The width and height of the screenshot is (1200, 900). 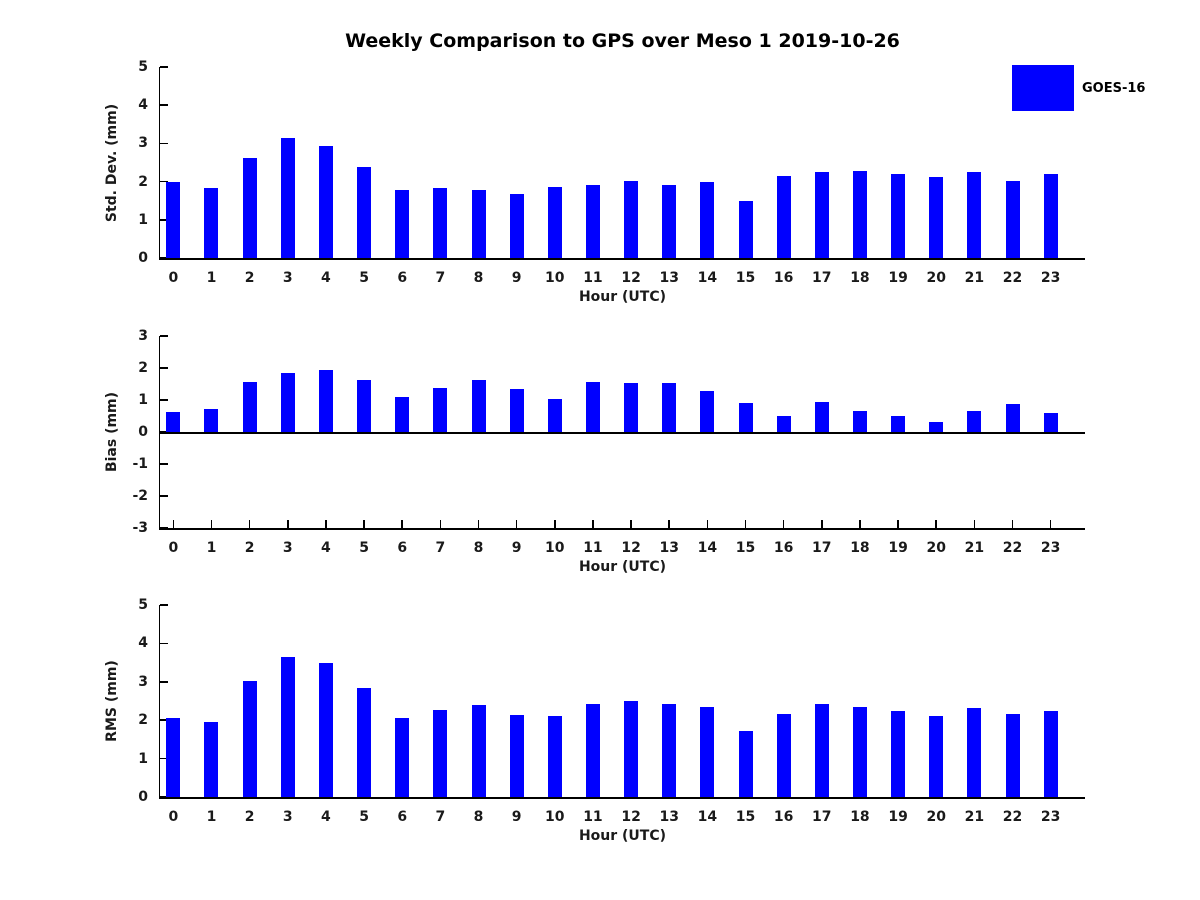 What do you see at coordinates (622, 567) in the screenshot?
I see `bias-x-axis-title: Hour (UTC)` at bounding box center [622, 567].